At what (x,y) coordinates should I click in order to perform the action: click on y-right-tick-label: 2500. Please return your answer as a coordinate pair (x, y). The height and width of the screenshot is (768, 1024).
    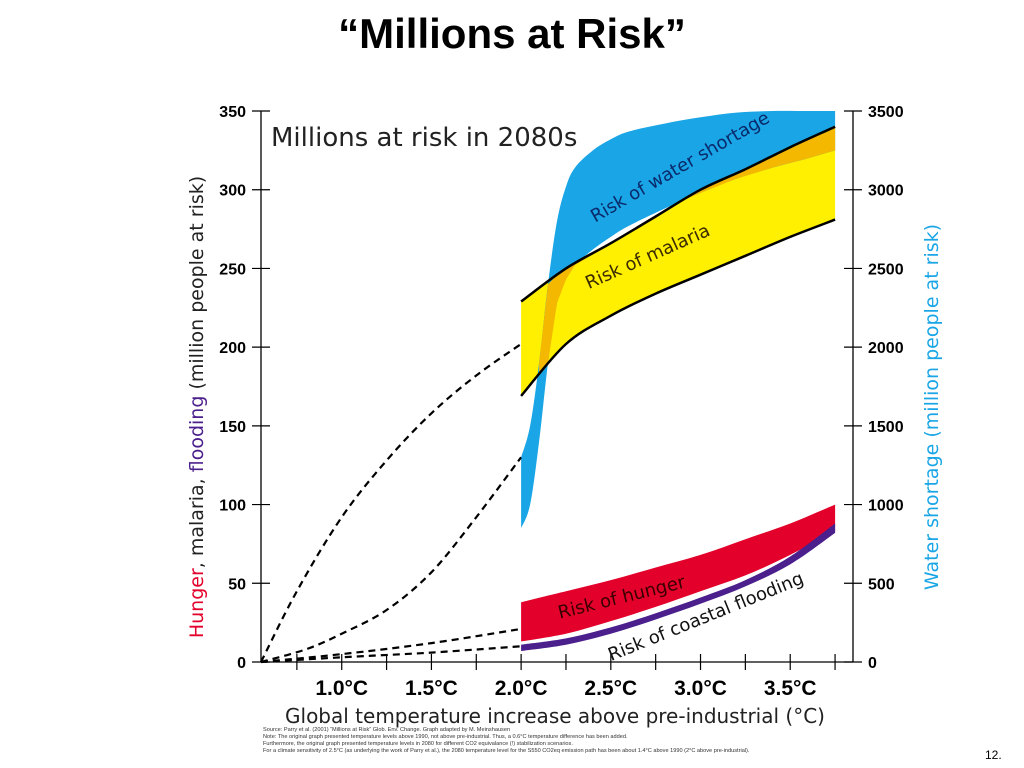
    Looking at the image, I should click on (886, 269).